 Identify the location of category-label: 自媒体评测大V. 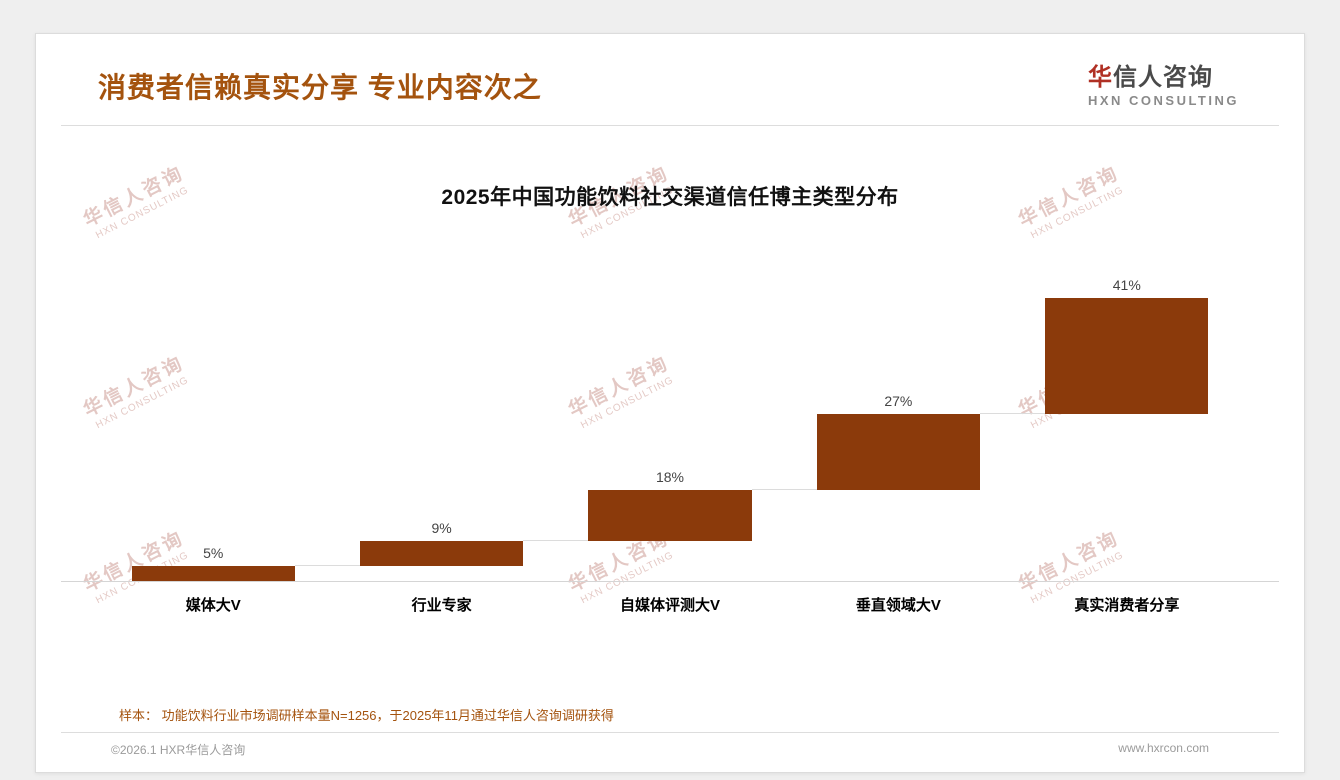
(670, 605).